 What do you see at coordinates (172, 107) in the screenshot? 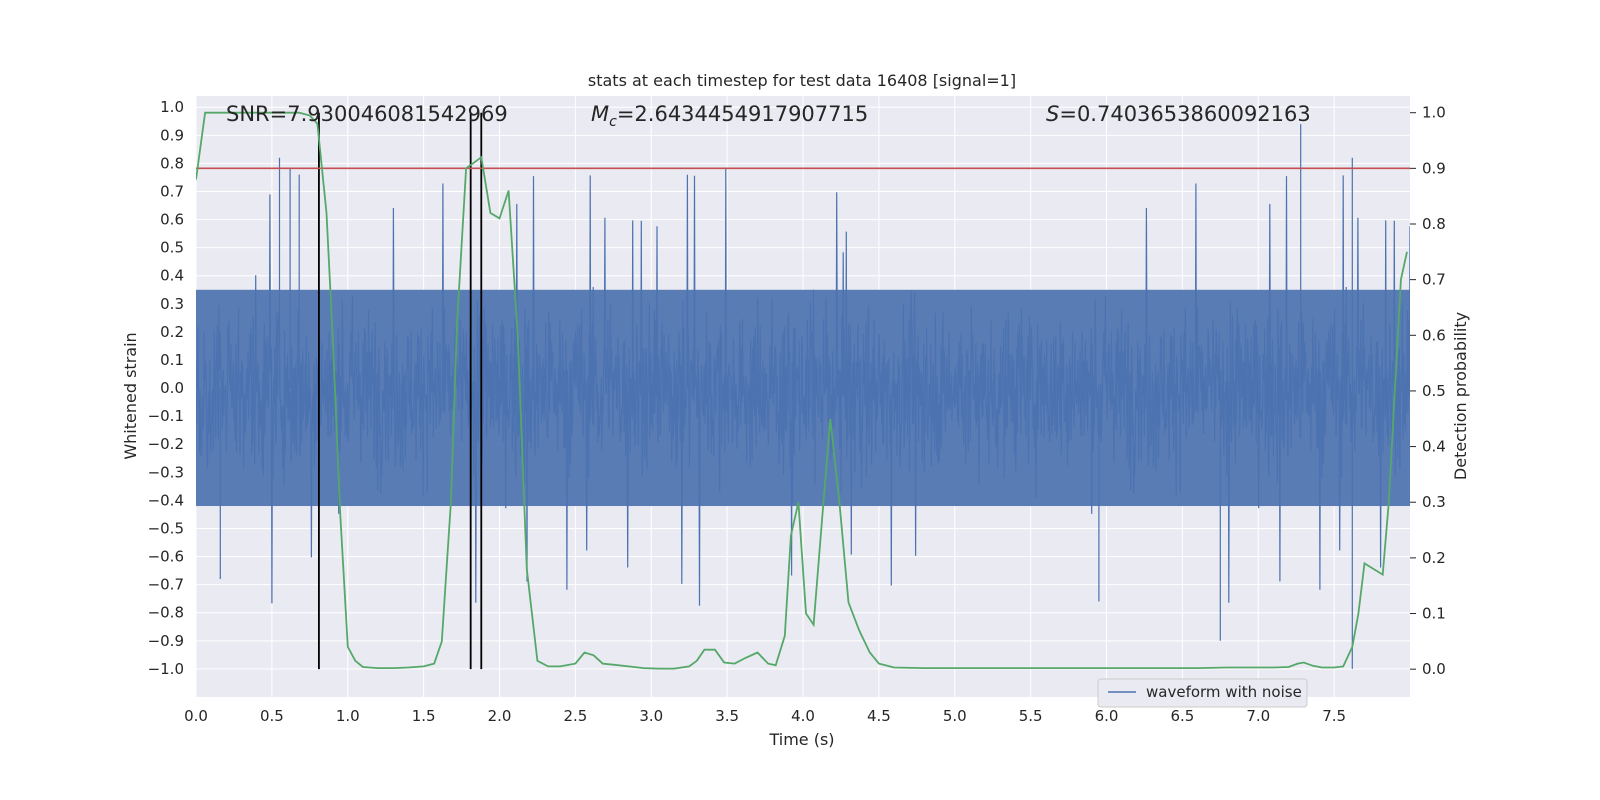
I see `y-left-tick-label: 1.0` at bounding box center [172, 107].